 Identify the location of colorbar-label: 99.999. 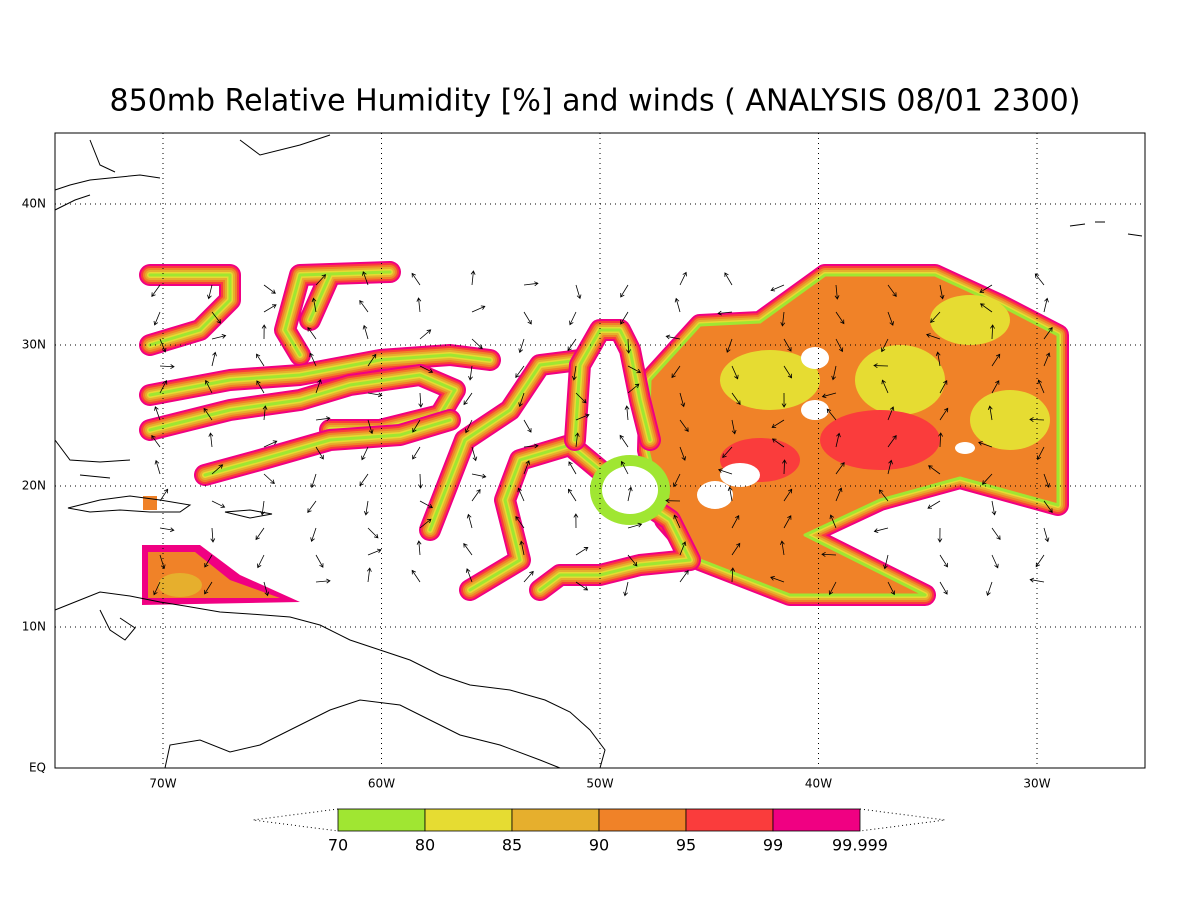
(860, 845).